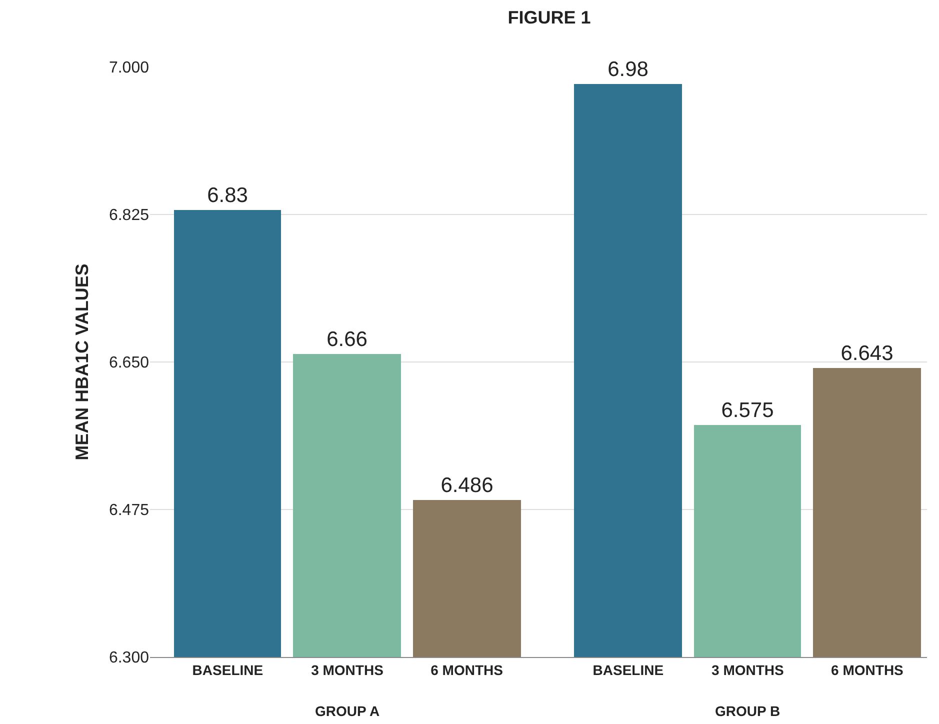  What do you see at coordinates (129, 658) in the screenshot?
I see `y-tick-label: 6.300` at bounding box center [129, 658].